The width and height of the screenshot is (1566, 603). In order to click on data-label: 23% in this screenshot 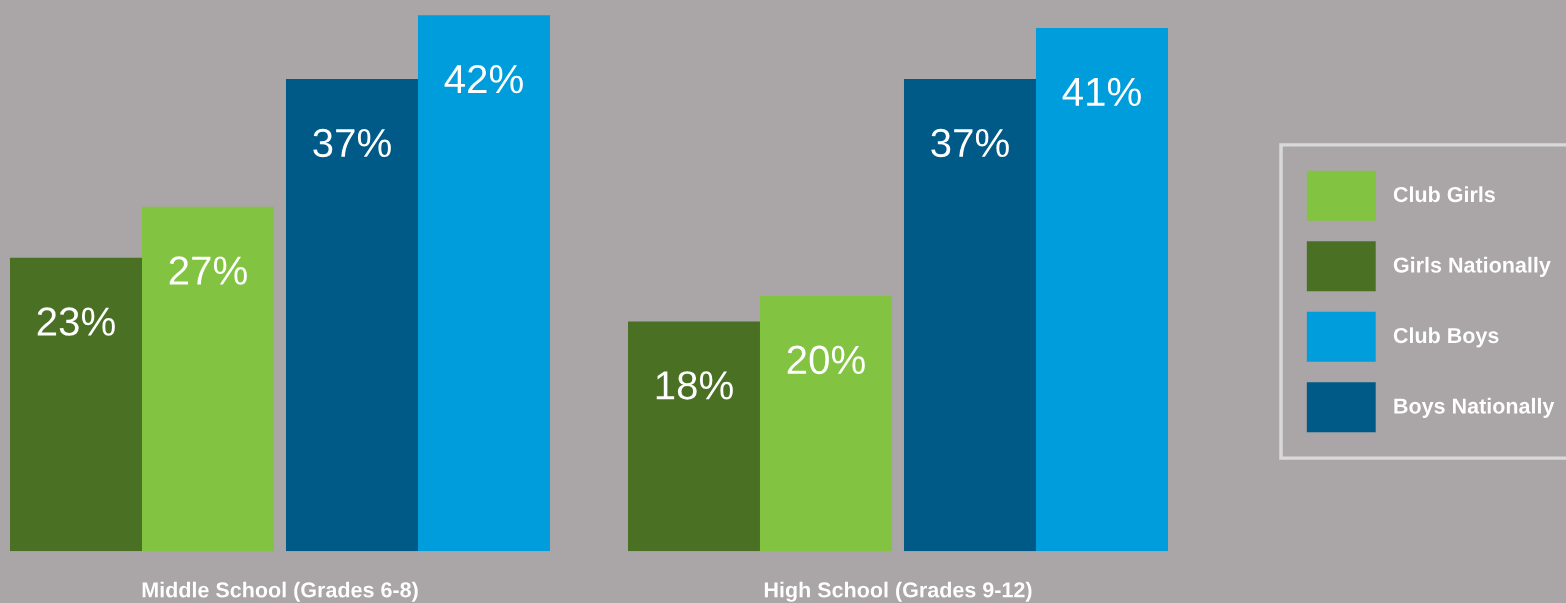, I will do `click(76, 321)`.